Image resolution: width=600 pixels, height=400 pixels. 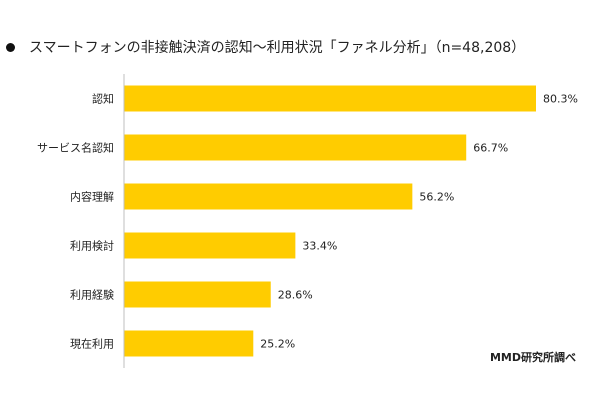 I want to click on value-label-2: 56.2%, so click(x=436, y=197).